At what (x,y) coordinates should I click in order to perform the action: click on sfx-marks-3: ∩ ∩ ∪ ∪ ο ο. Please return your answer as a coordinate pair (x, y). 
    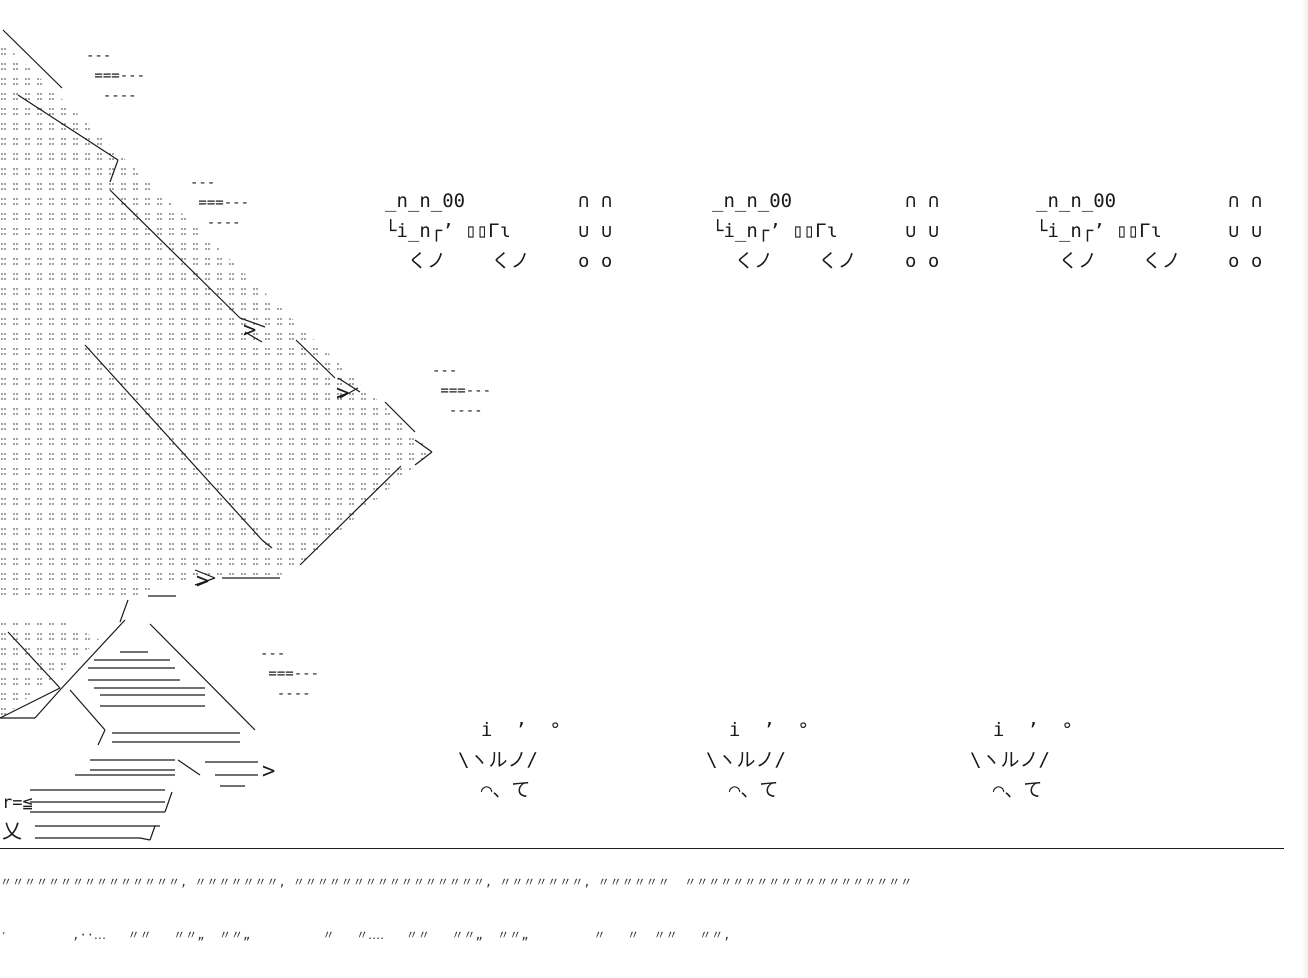
    Looking at the image, I should click on (1245, 231).